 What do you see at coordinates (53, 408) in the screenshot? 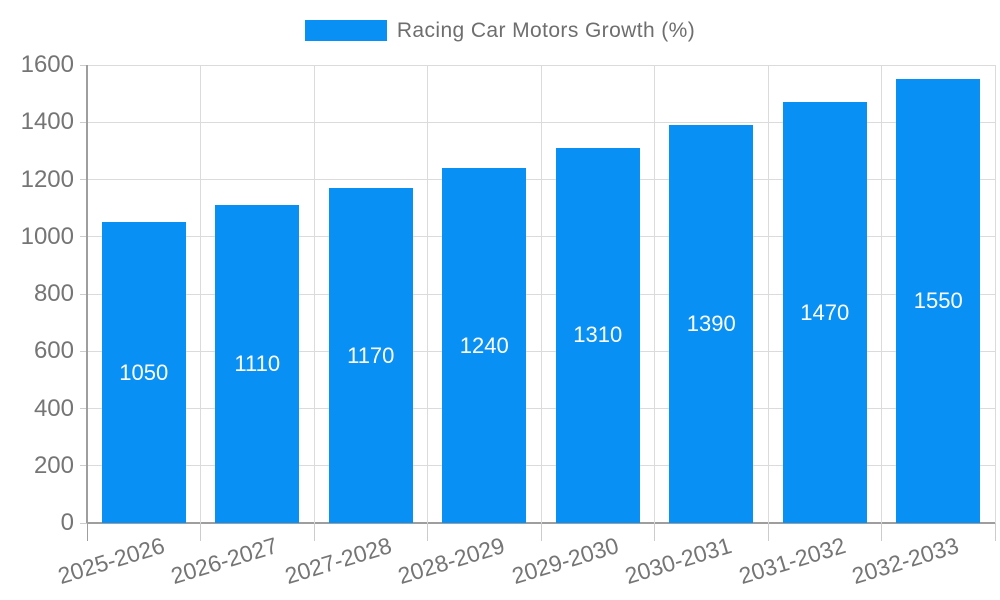
I see `y-tick-label: 400` at bounding box center [53, 408].